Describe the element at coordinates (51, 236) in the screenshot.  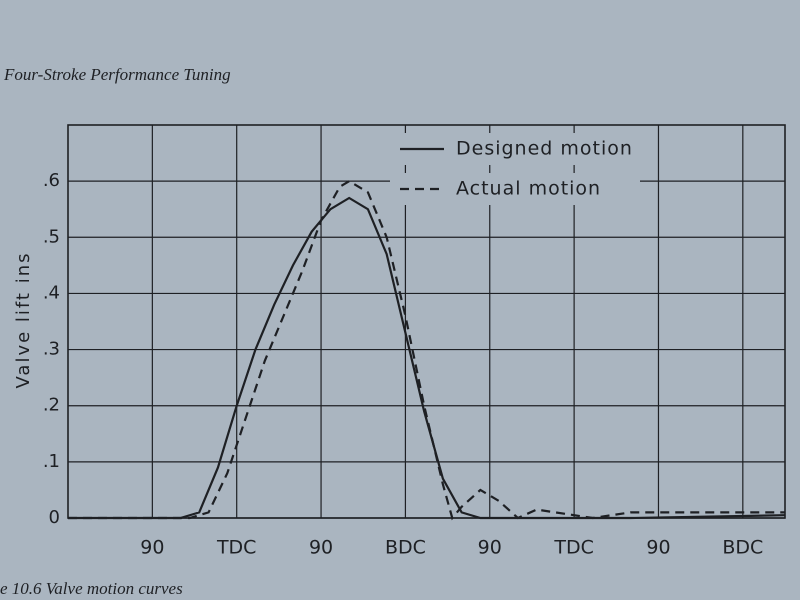
I see `y-tick-label: .5` at that location.